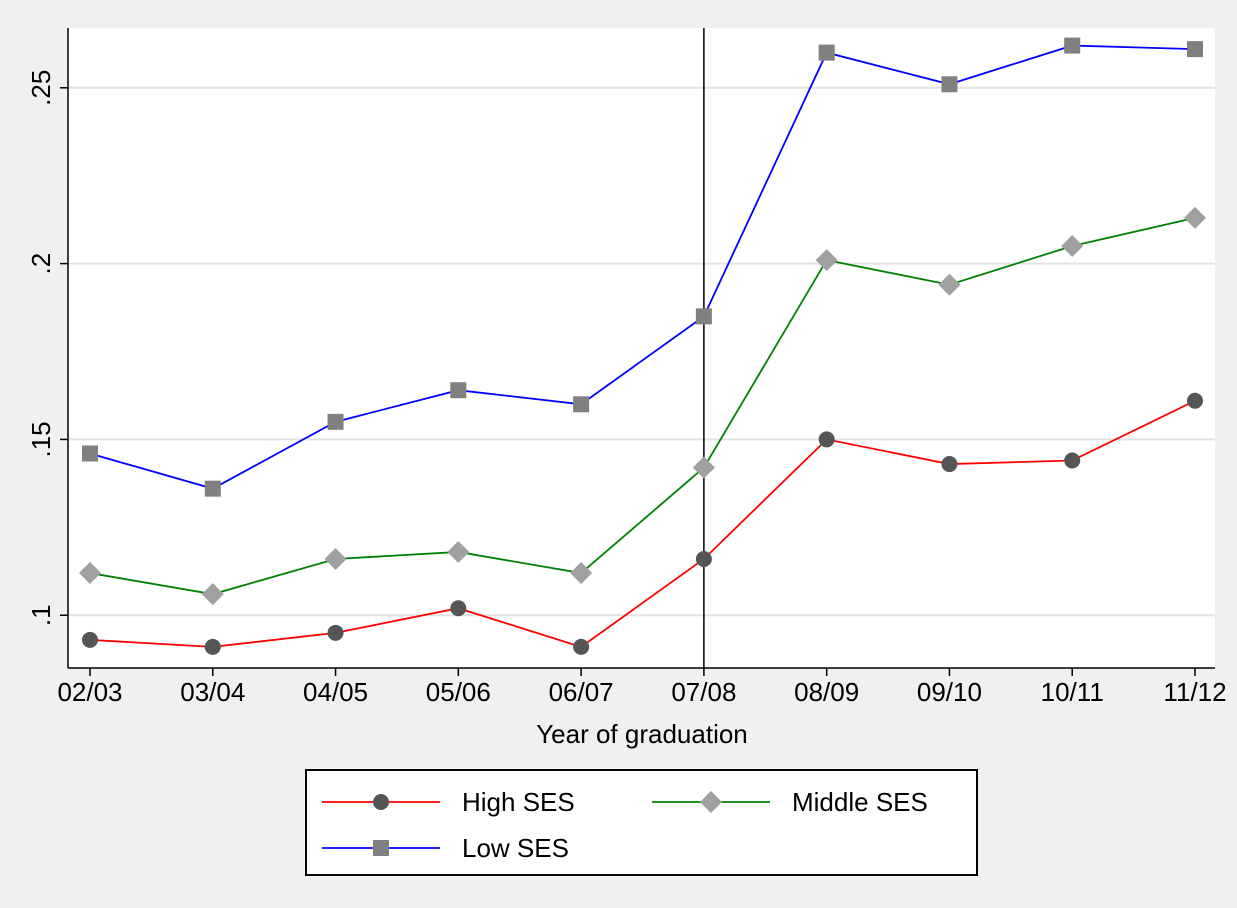 The image size is (1237, 908). Describe the element at coordinates (89, 692) in the screenshot. I see `x-tick-label: 02/03` at that location.